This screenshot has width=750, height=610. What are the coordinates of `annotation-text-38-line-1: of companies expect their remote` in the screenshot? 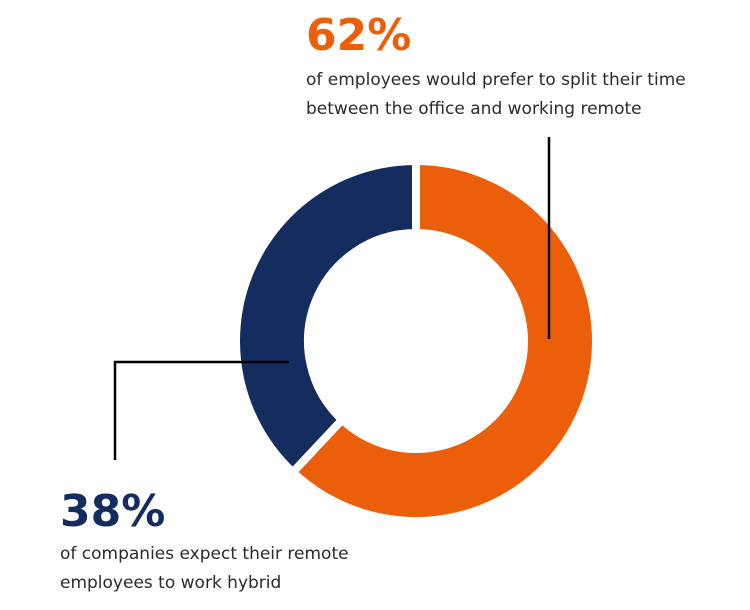 It's located at (204, 554).